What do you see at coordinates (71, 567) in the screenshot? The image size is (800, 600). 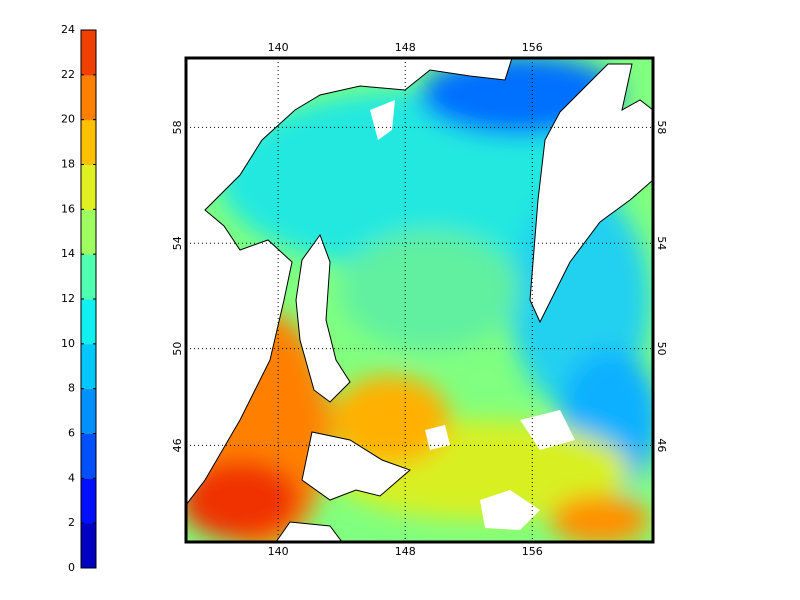 I see `colorbar-tick-label: 0` at bounding box center [71, 567].